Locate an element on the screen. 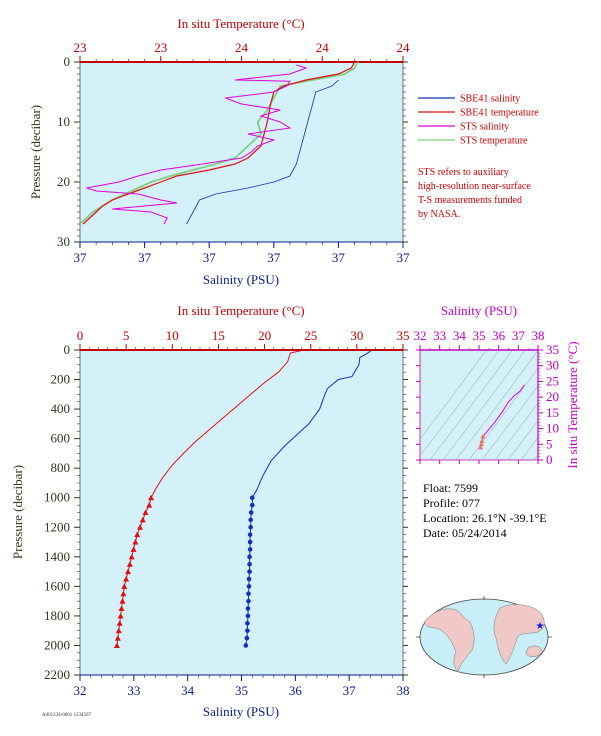 Image resolution: width=601 pixels, height=736 pixels. ts-density-contours is located at coordinates (479, 405).